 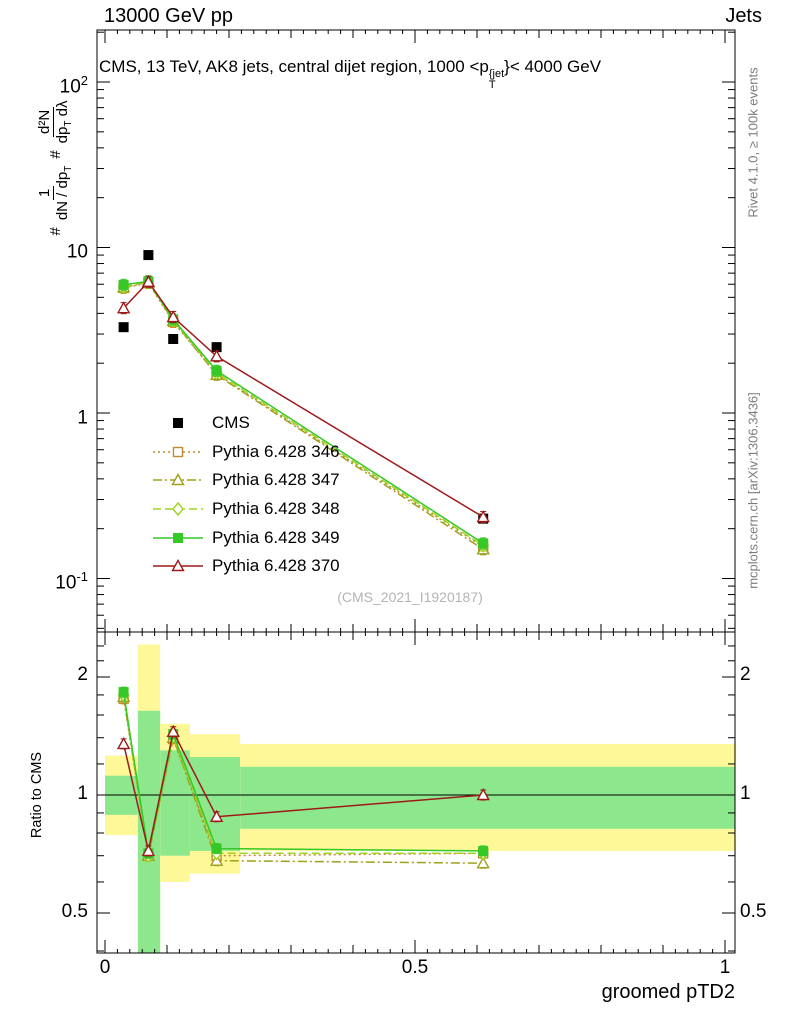 I want to click on legend-row-cms: CMS, so click(x=245, y=423).